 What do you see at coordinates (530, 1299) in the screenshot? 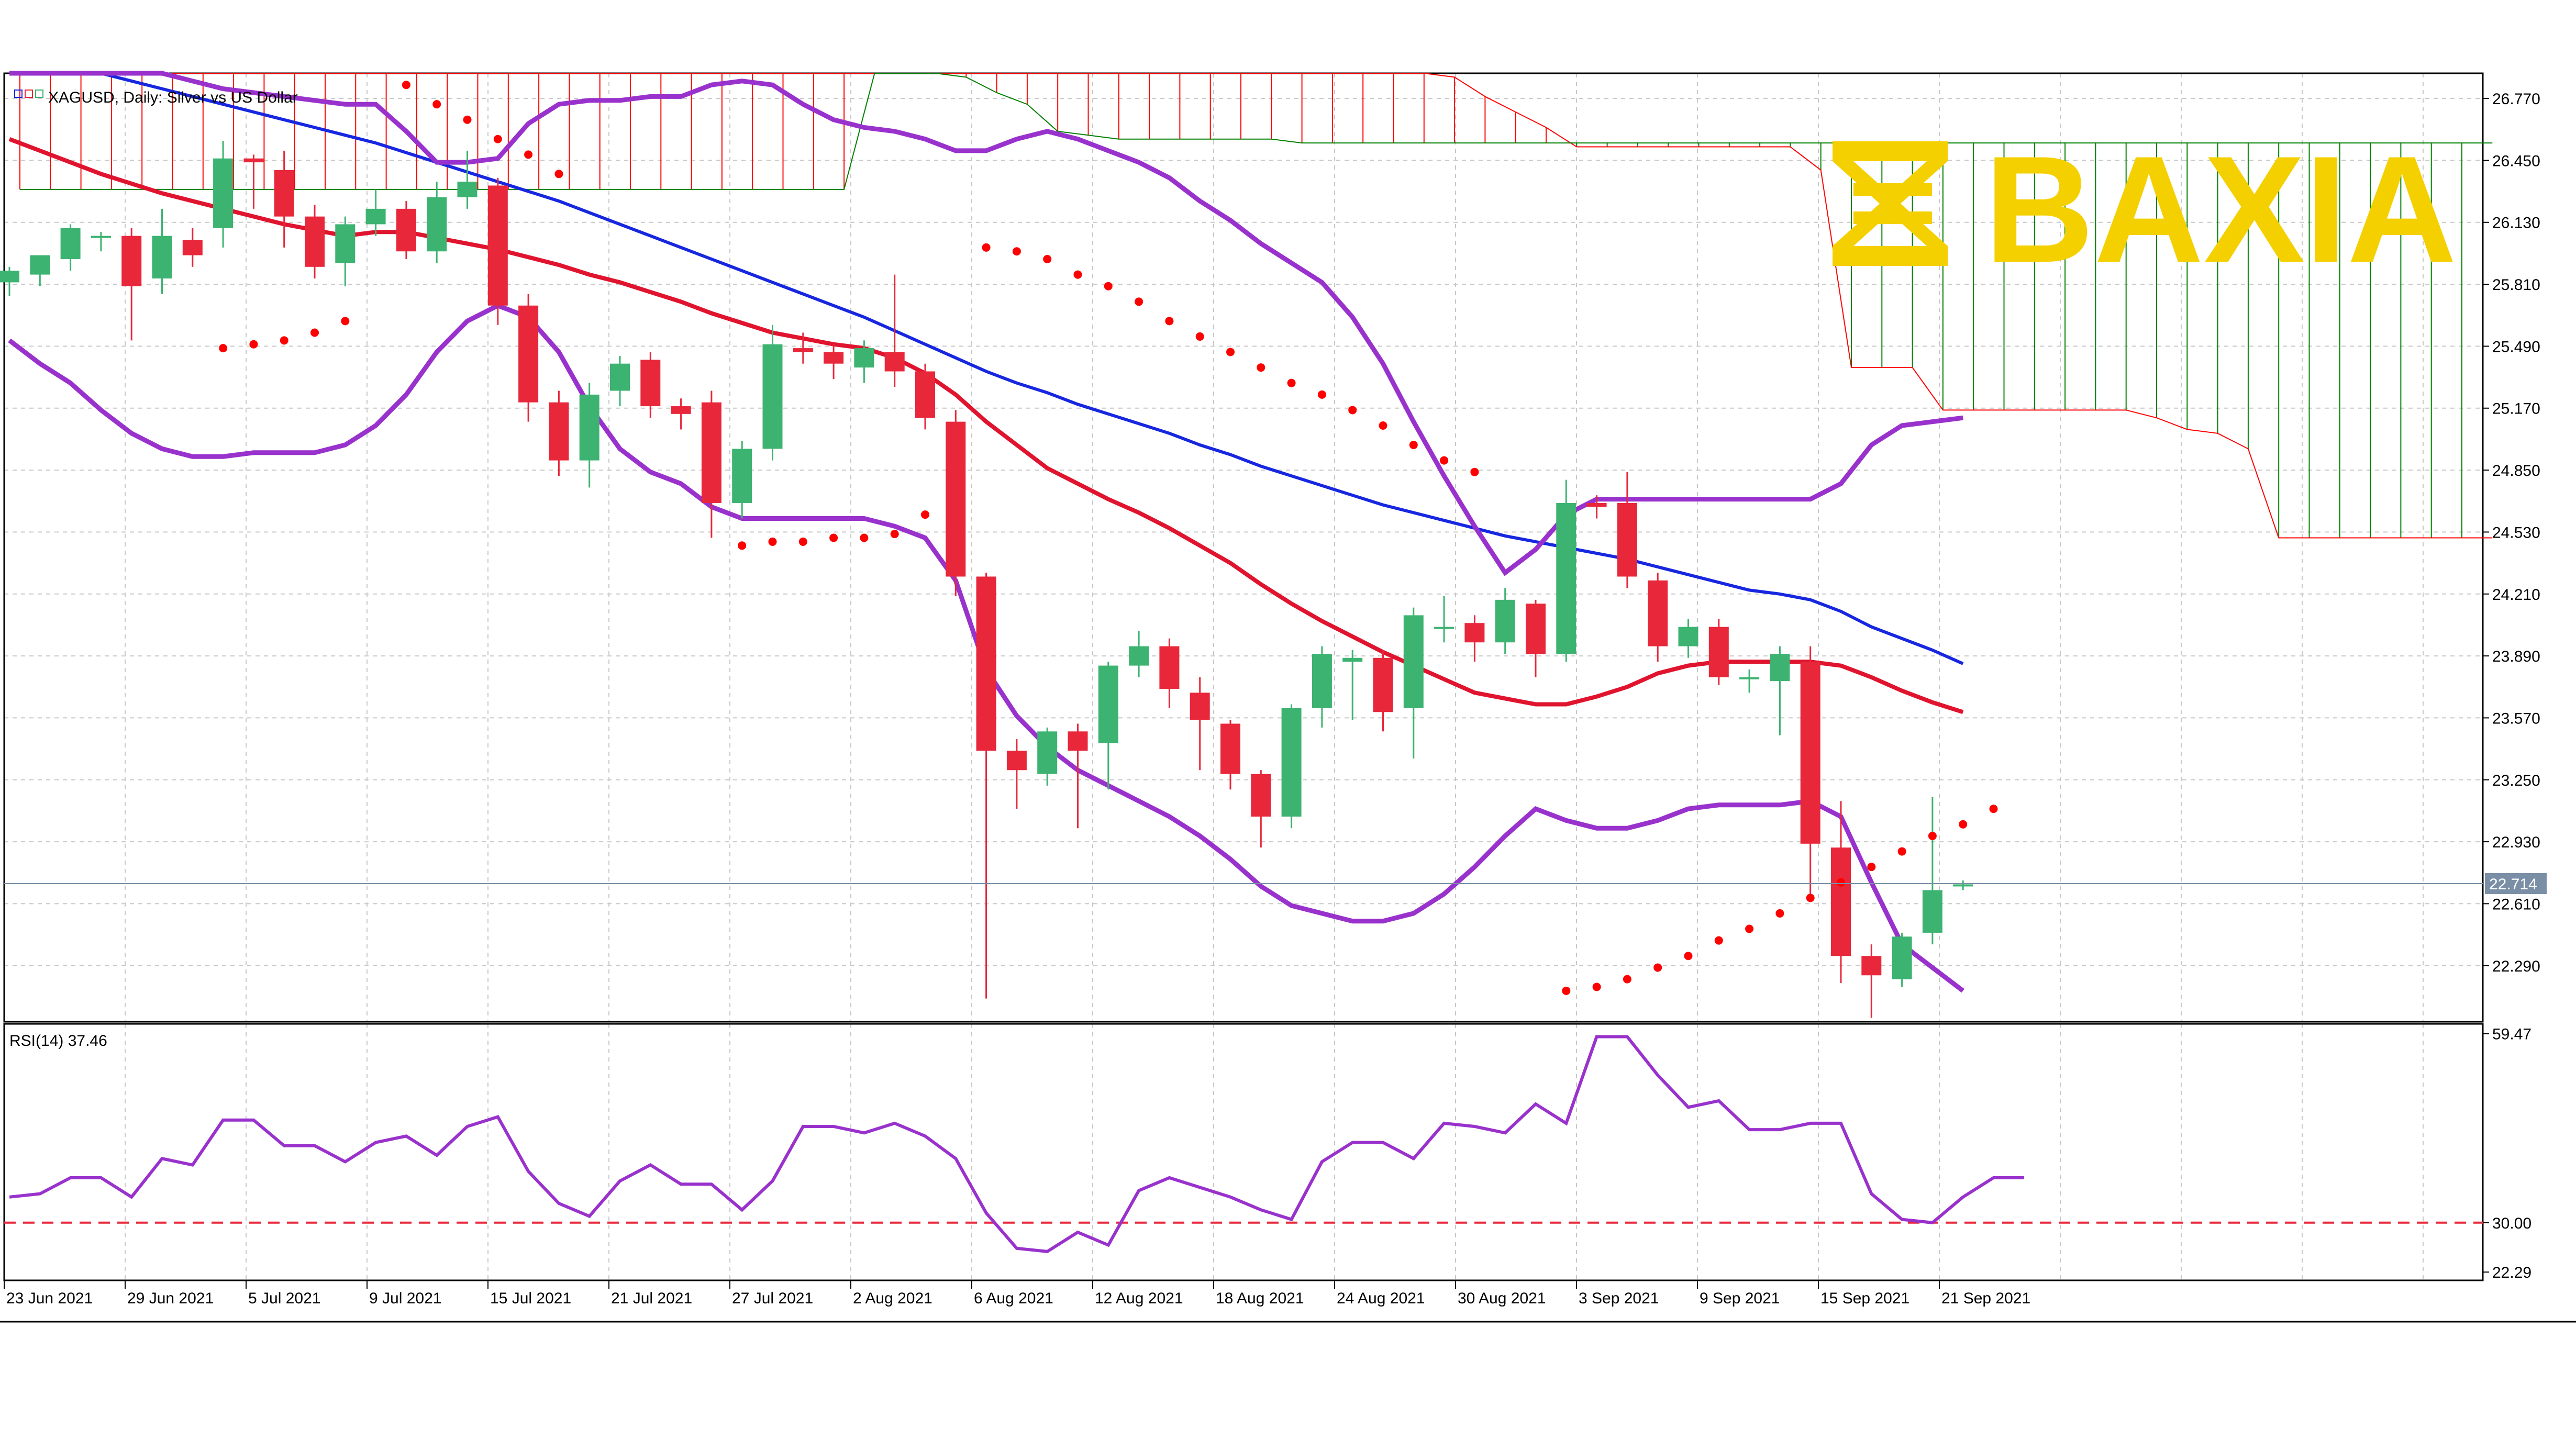
I see `date-tick-label: 15 Jul 2021` at bounding box center [530, 1299].